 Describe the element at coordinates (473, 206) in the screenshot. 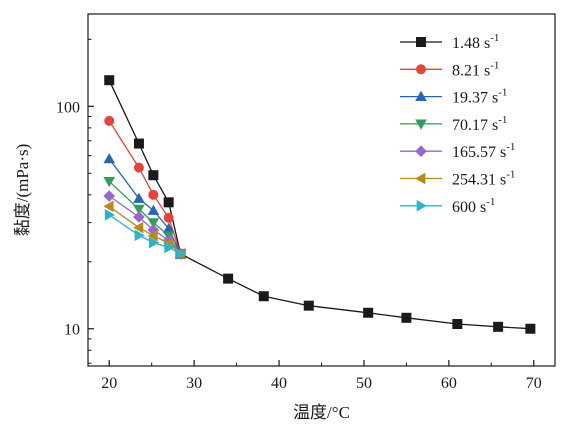

I see `legend-label: 600 s-1` at that location.